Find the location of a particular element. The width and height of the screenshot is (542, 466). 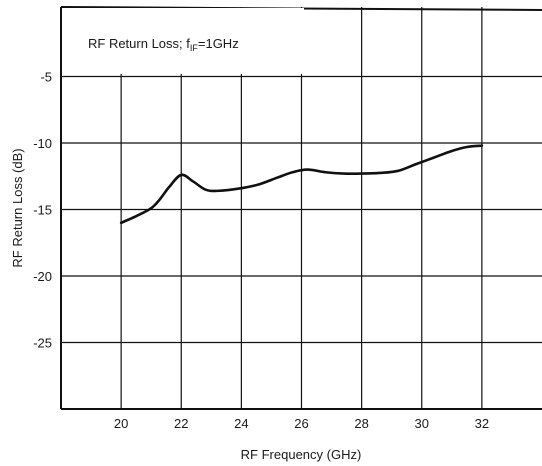

x-tick-label: 20 is located at coordinates (121, 423).